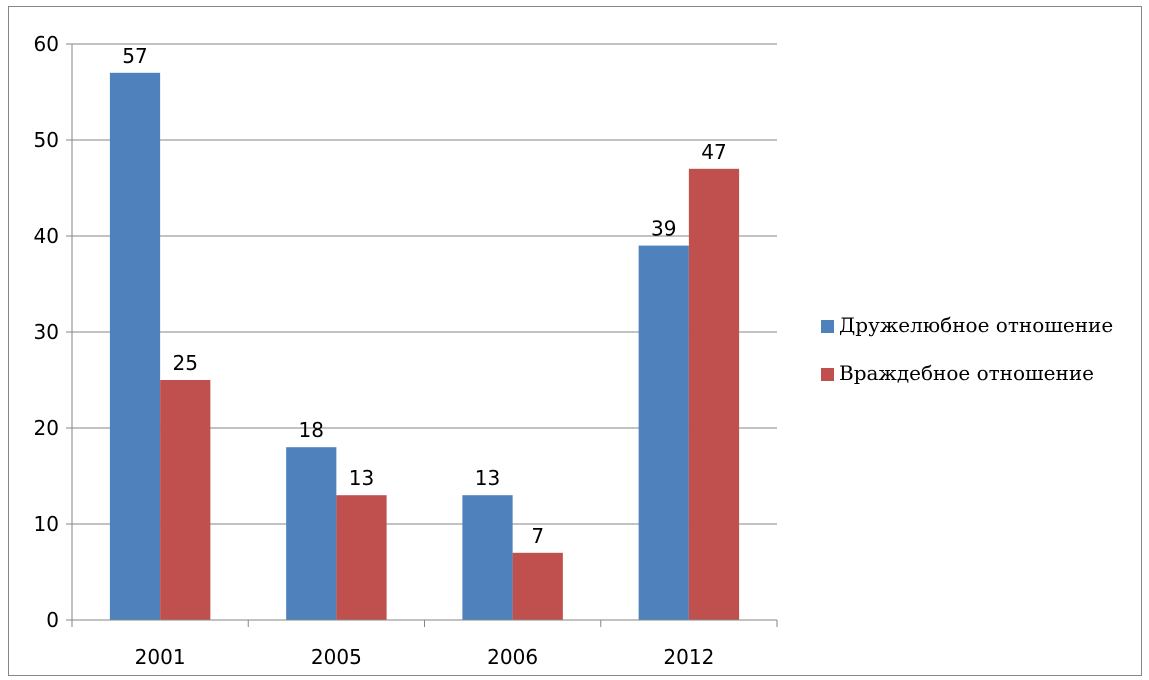  What do you see at coordinates (537, 536) in the screenshot?
I see `data-label: 7` at bounding box center [537, 536].